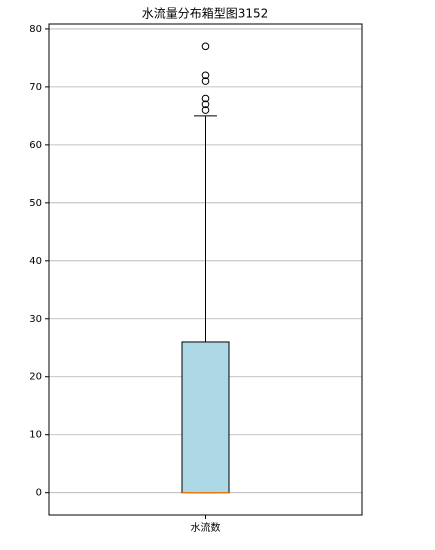  Describe the element at coordinates (35, 377) in the screenshot. I see `y-tick-label: 20` at that location.